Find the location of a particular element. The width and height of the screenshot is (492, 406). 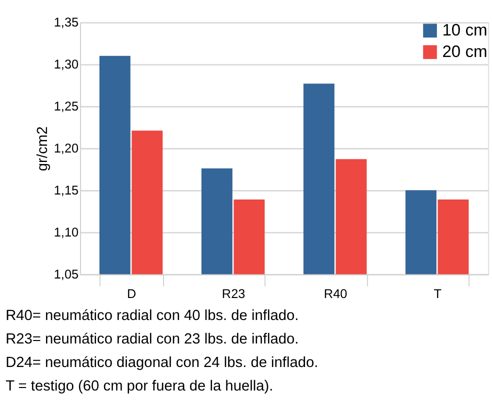

y-tick-label: 1,20 is located at coordinates (66, 149).